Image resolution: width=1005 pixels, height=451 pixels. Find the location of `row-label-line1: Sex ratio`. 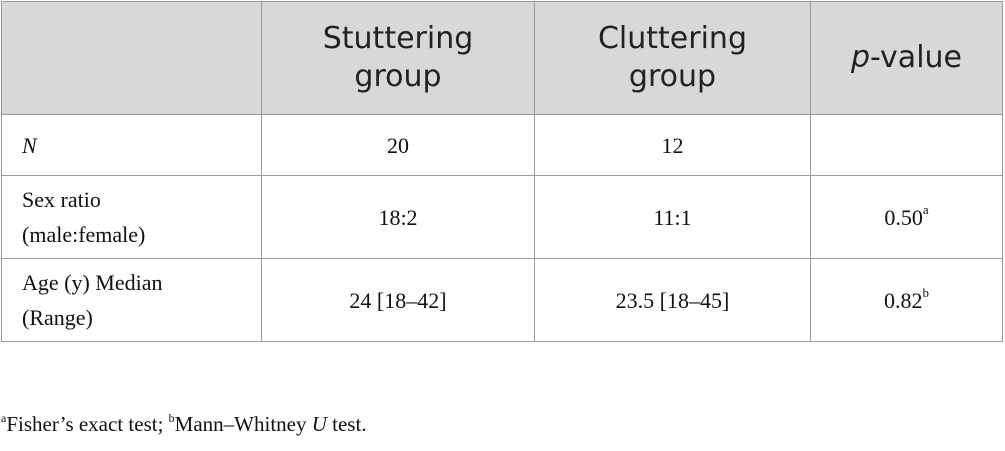

row-label-line1: Sex ratio is located at coordinates (61, 199).